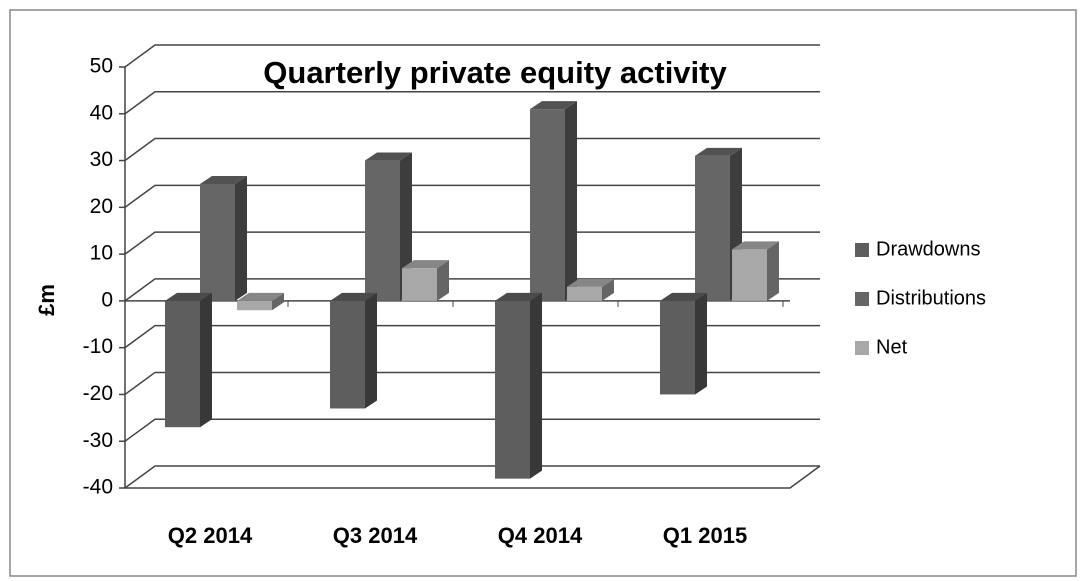 The image size is (1081, 581). I want to click on y-tick-label: -20, so click(98, 393).